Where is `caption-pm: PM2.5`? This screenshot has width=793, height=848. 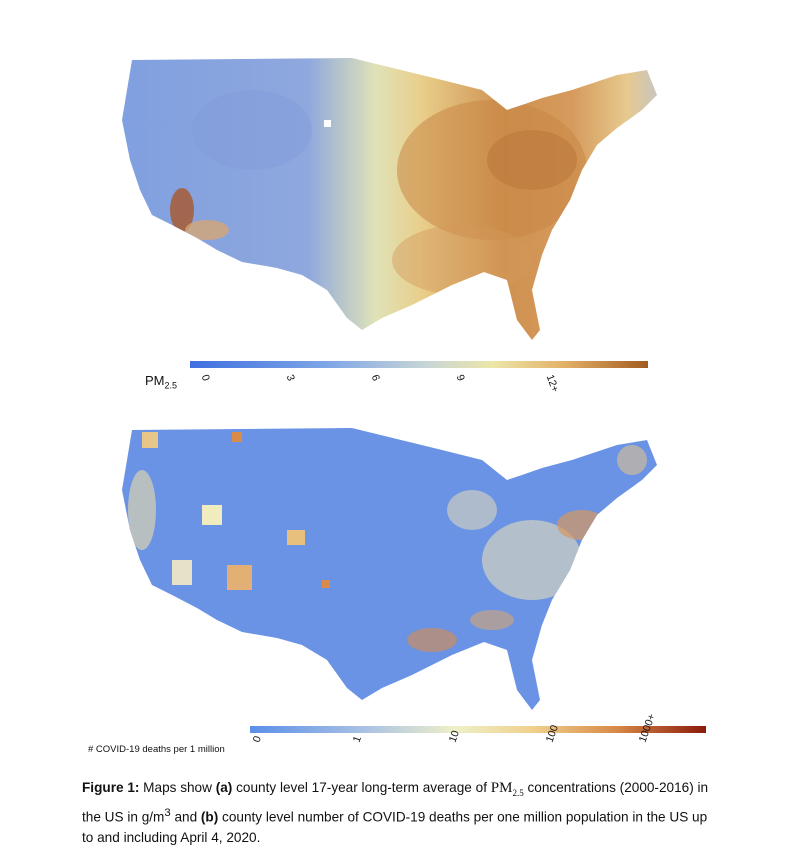 caption-pm: PM2.5 is located at coordinates (507, 789).